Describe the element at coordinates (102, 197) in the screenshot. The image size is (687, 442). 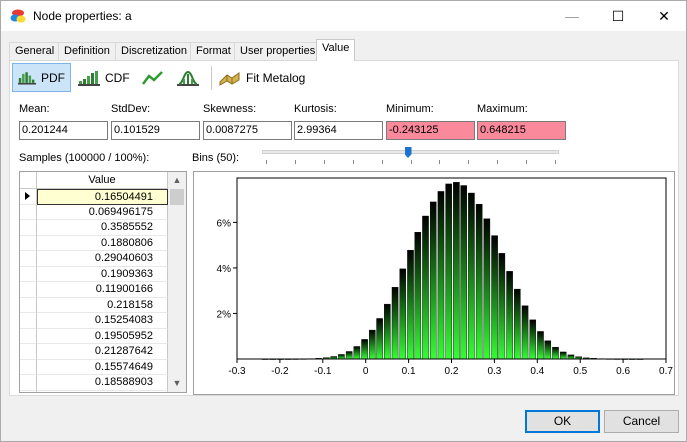
I see `value-cell: 0.16504491` at that location.